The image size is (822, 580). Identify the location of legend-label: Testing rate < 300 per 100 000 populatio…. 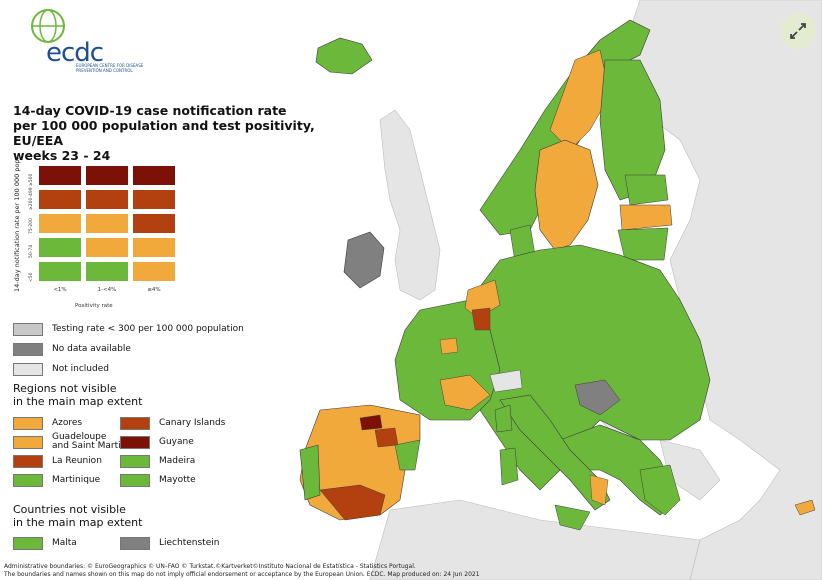
(148, 328).